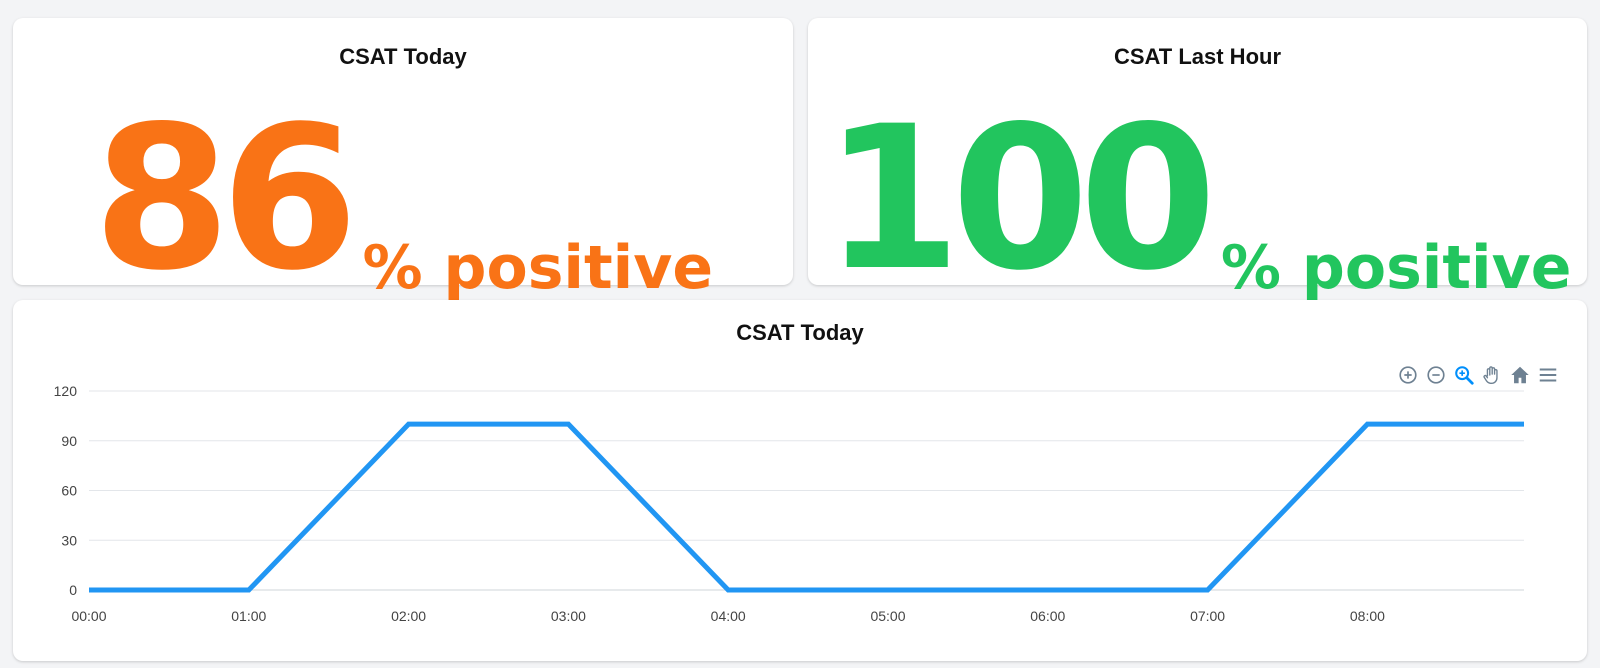 The height and width of the screenshot is (668, 1600). What do you see at coordinates (225, 198) in the screenshot?
I see `csat-today-value: 86` at bounding box center [225, 198].